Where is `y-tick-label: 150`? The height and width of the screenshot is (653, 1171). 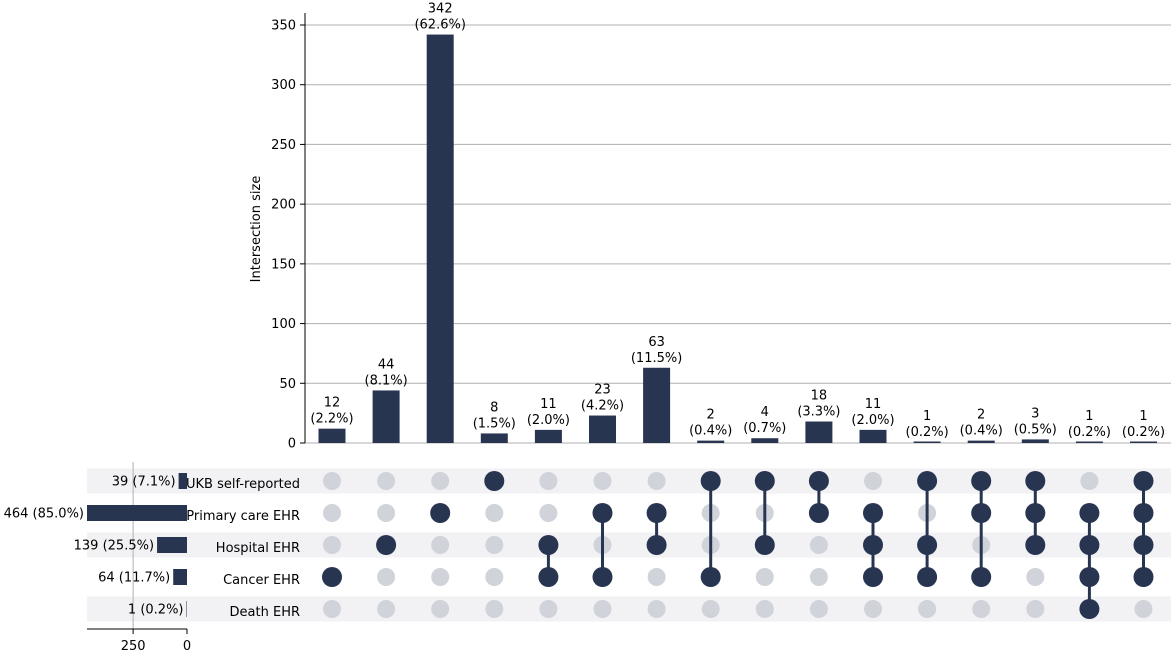 y-tick-label: 150 is located at coordinates (283, 264).